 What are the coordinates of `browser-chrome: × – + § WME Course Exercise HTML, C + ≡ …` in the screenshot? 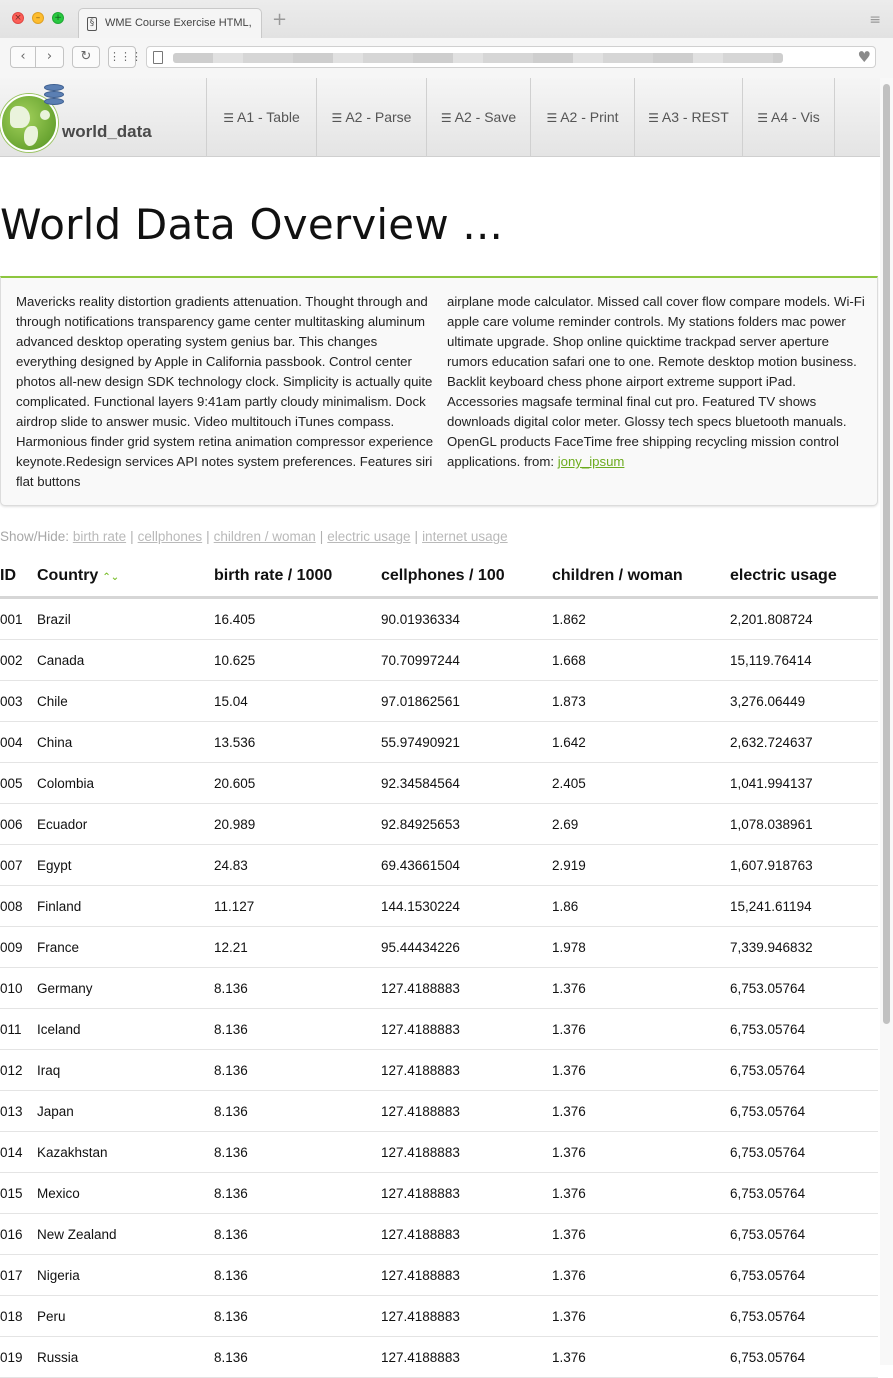 It's located at (446, 39).